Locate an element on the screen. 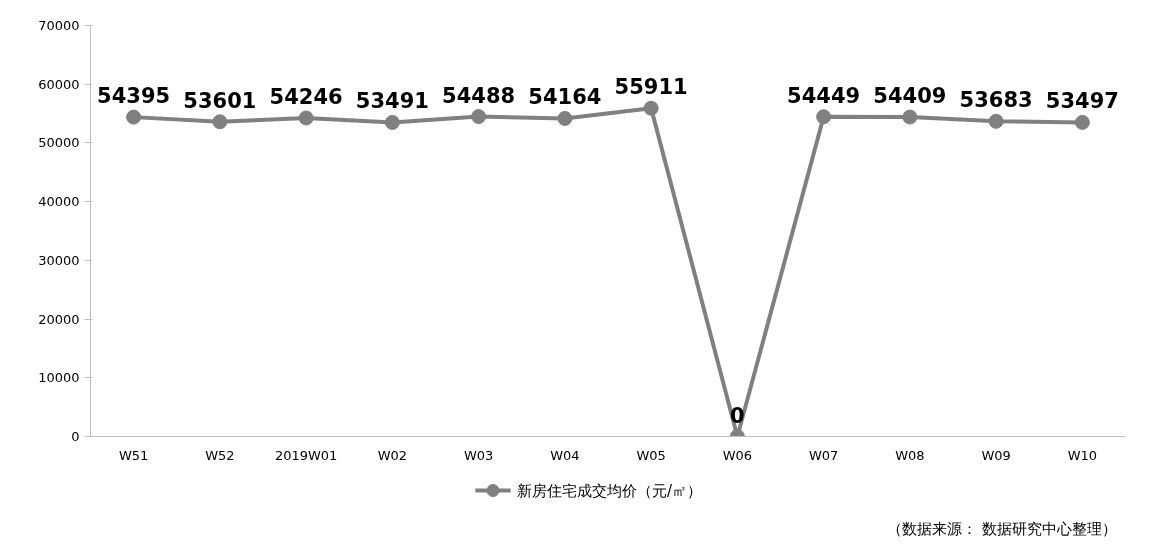 This screenshot has width=1170, height=548. x-tick-label: W03 is located at coordinates (478, 455).